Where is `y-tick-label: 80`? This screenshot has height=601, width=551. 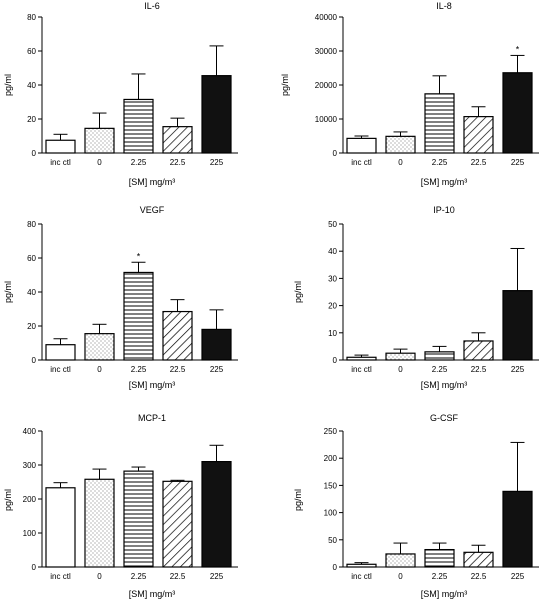 y-tick-label: 80 is located at coordinates (31, 17).